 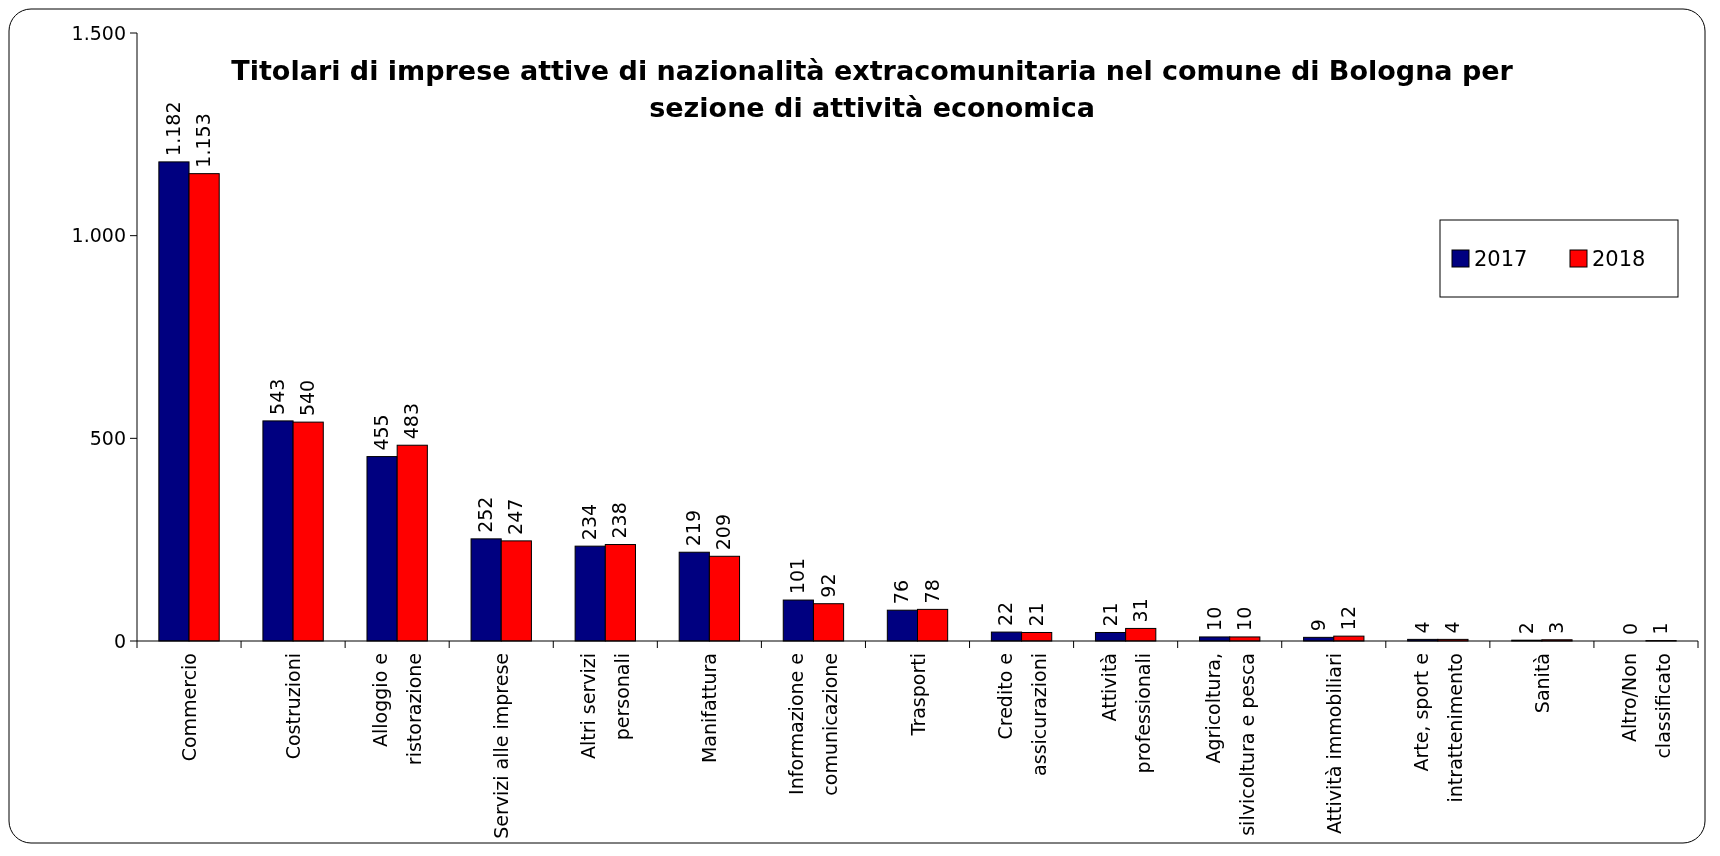 What do you see at coordinates (619, 520) in the screenshot?
I see `data-label: 238` at bounding box center [619, 520].